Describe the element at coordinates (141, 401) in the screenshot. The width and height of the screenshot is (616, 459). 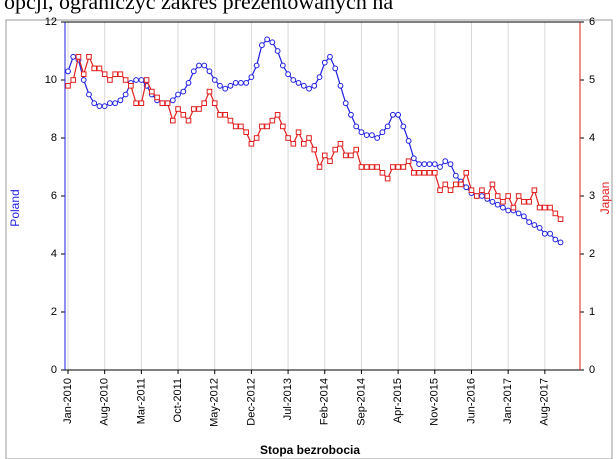
I see `x-tick-label: Mar-2011` at that location.